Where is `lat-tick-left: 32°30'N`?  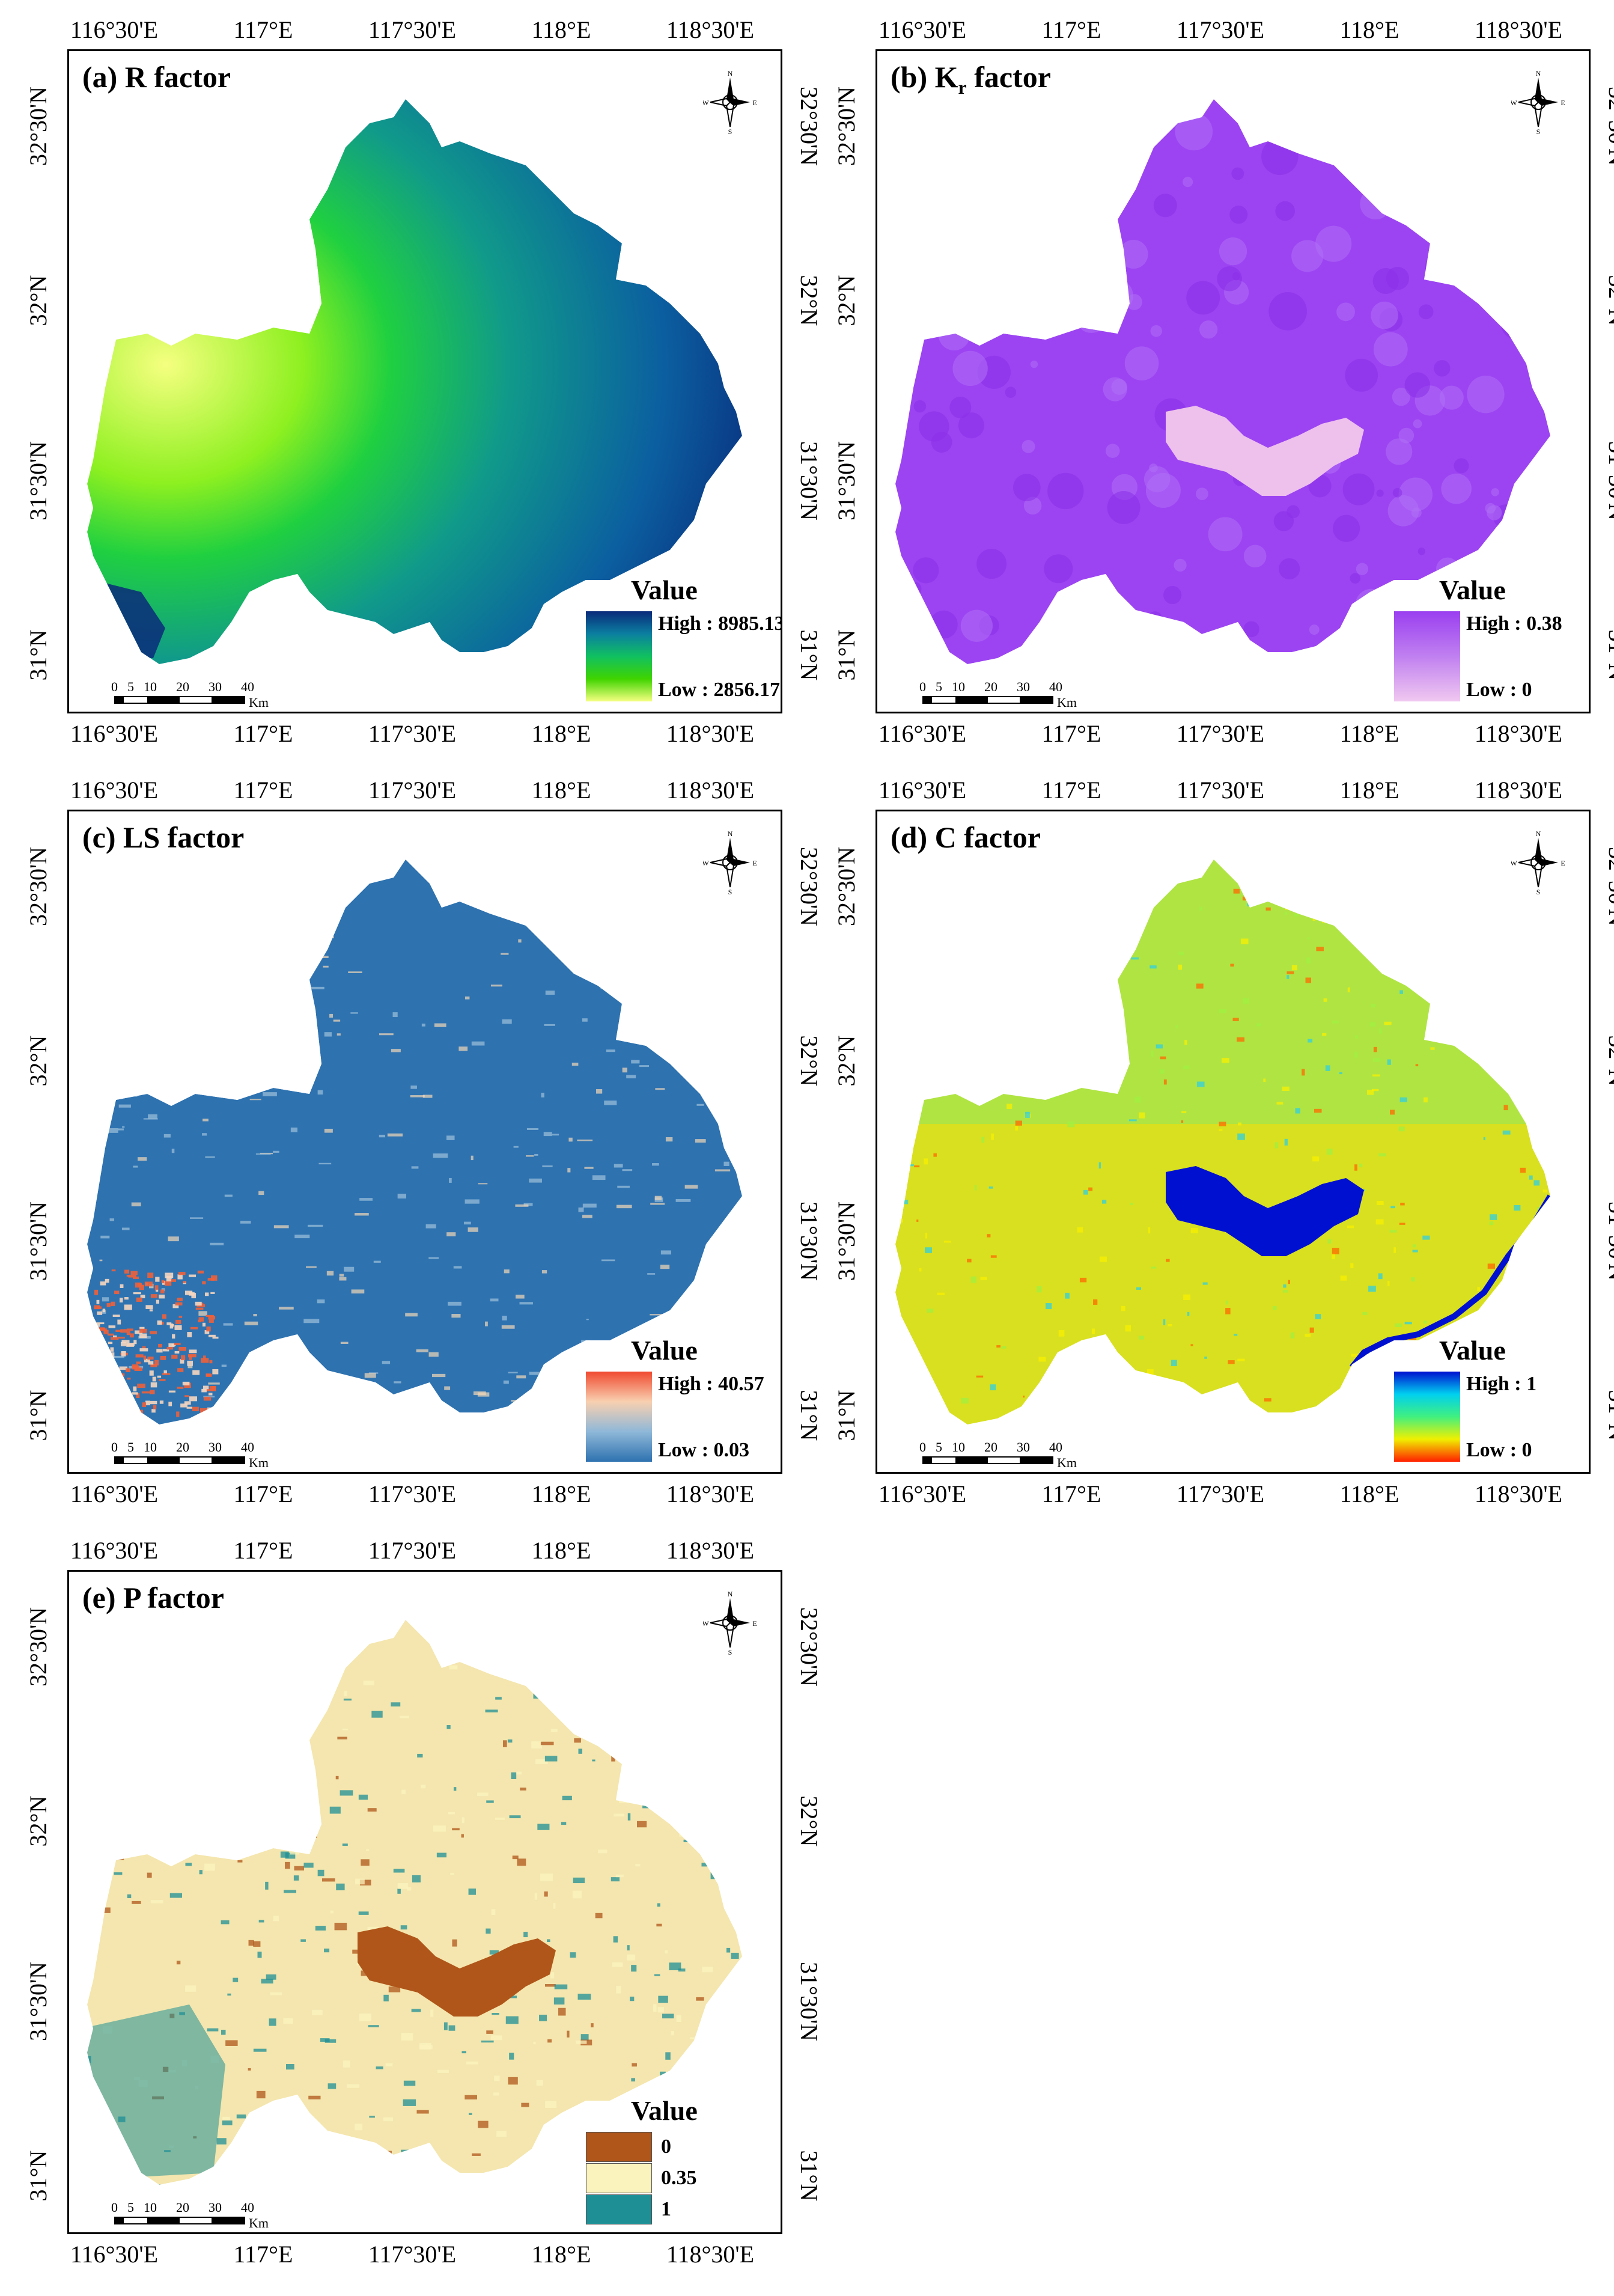 lat-tick-left: 32°30'N is located at coordinates (38, 126).